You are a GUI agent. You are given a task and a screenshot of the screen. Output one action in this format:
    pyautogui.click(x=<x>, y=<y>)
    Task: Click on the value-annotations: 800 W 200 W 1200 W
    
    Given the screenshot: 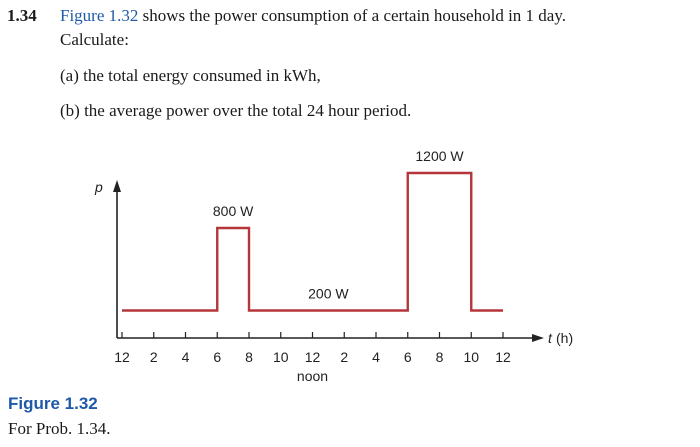 What is the action you would take?
    pyautogui.click(x=339, y=225)
    